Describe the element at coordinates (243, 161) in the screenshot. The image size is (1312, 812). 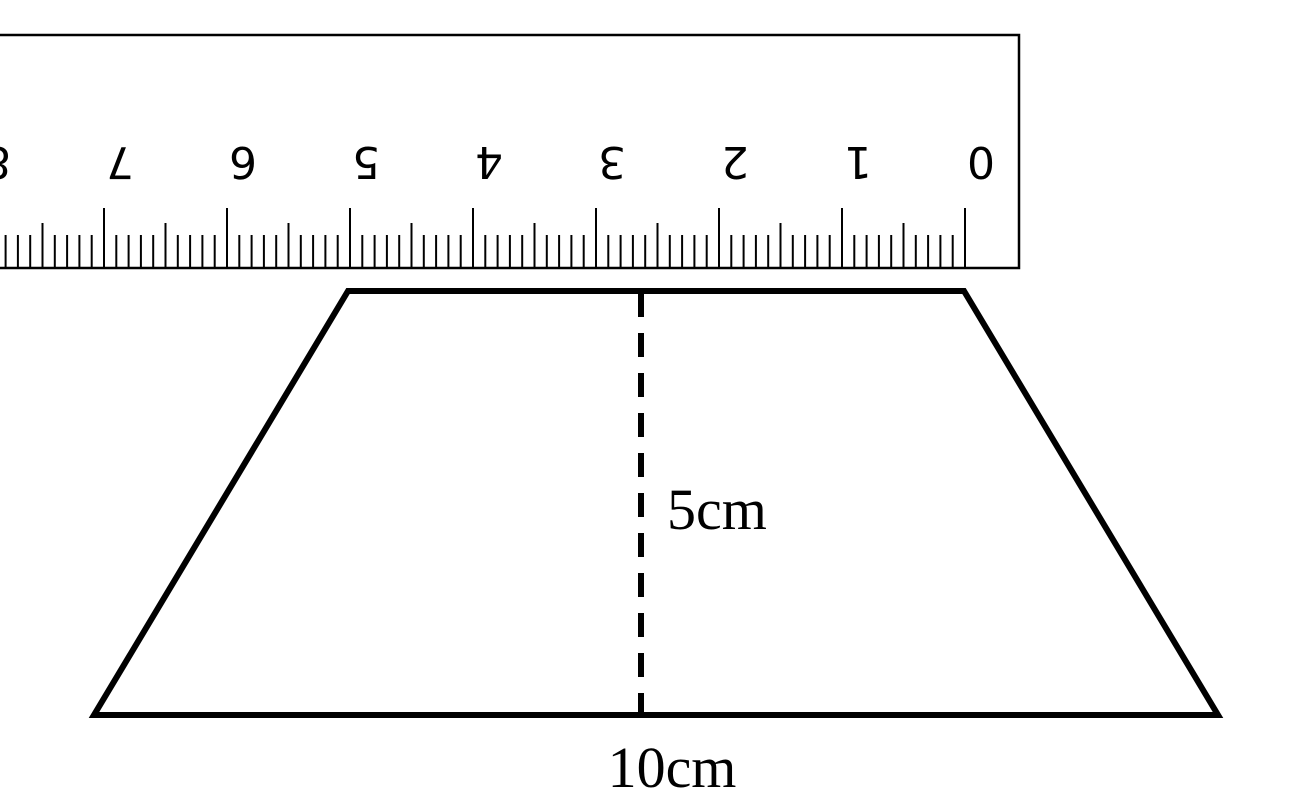
I see `ruler-number: 6` at that location.